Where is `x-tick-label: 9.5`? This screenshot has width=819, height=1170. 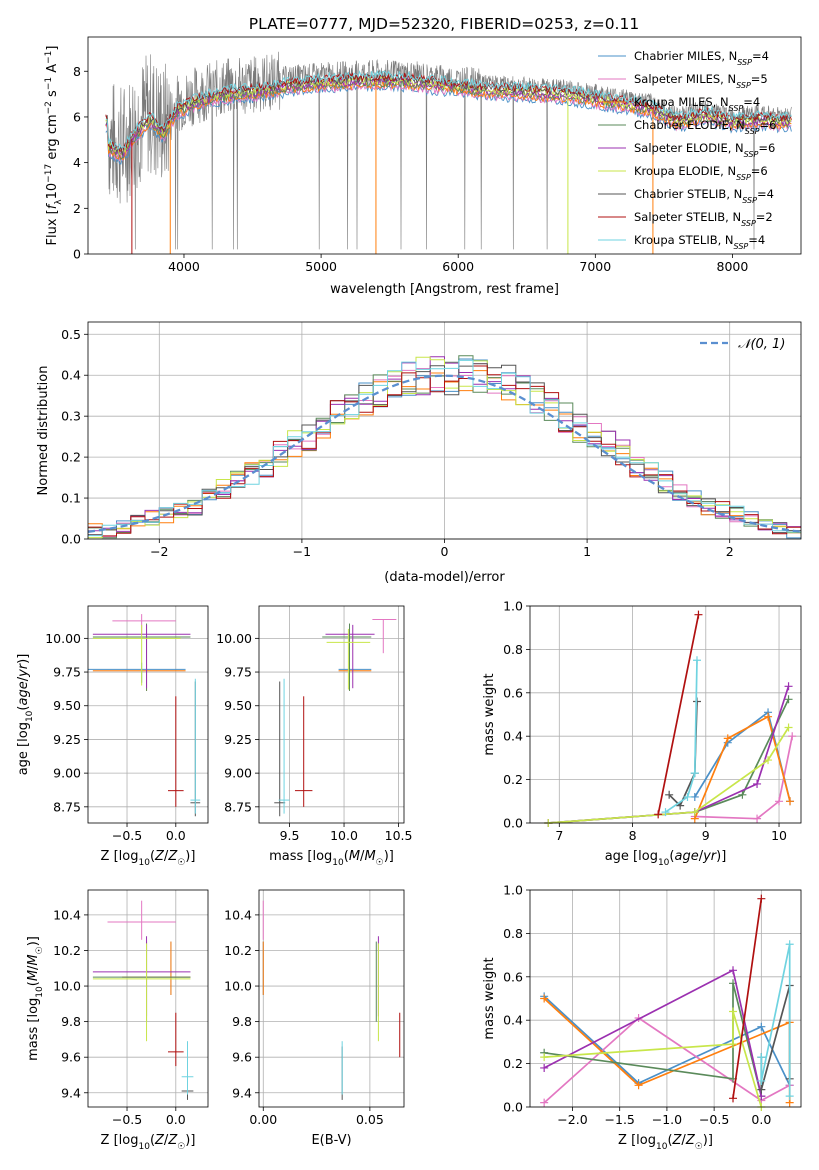 x-tick-label: 9.5 is located at coordinates (290, 835).